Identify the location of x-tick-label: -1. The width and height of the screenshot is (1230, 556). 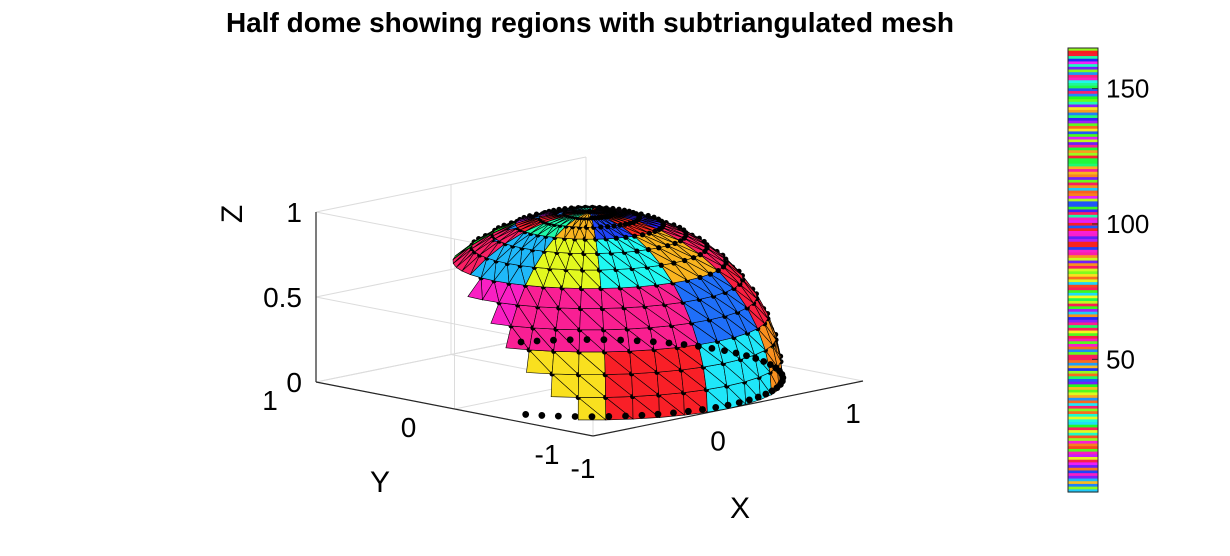
(583, 468).